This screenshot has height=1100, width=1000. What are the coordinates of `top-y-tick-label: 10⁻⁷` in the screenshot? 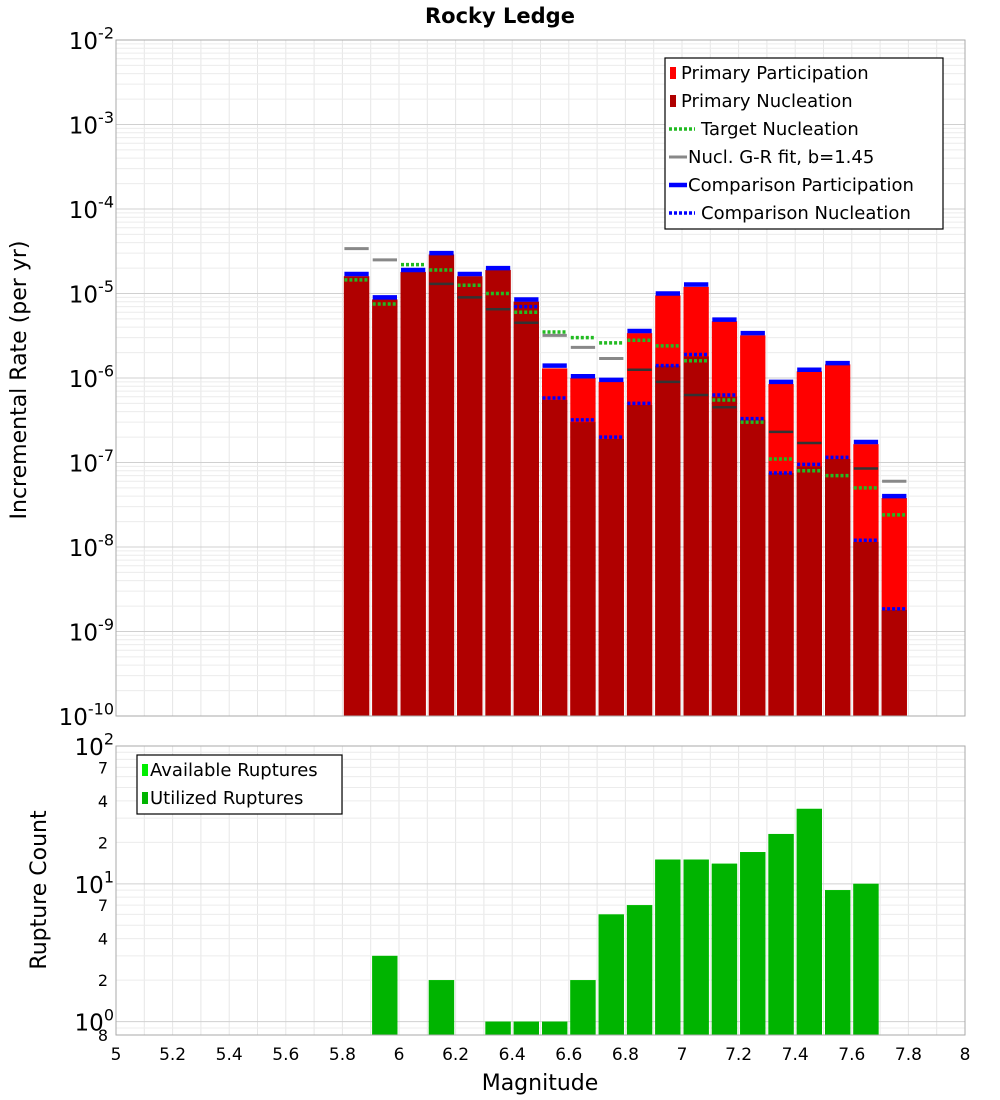 It's located at (91, 461).